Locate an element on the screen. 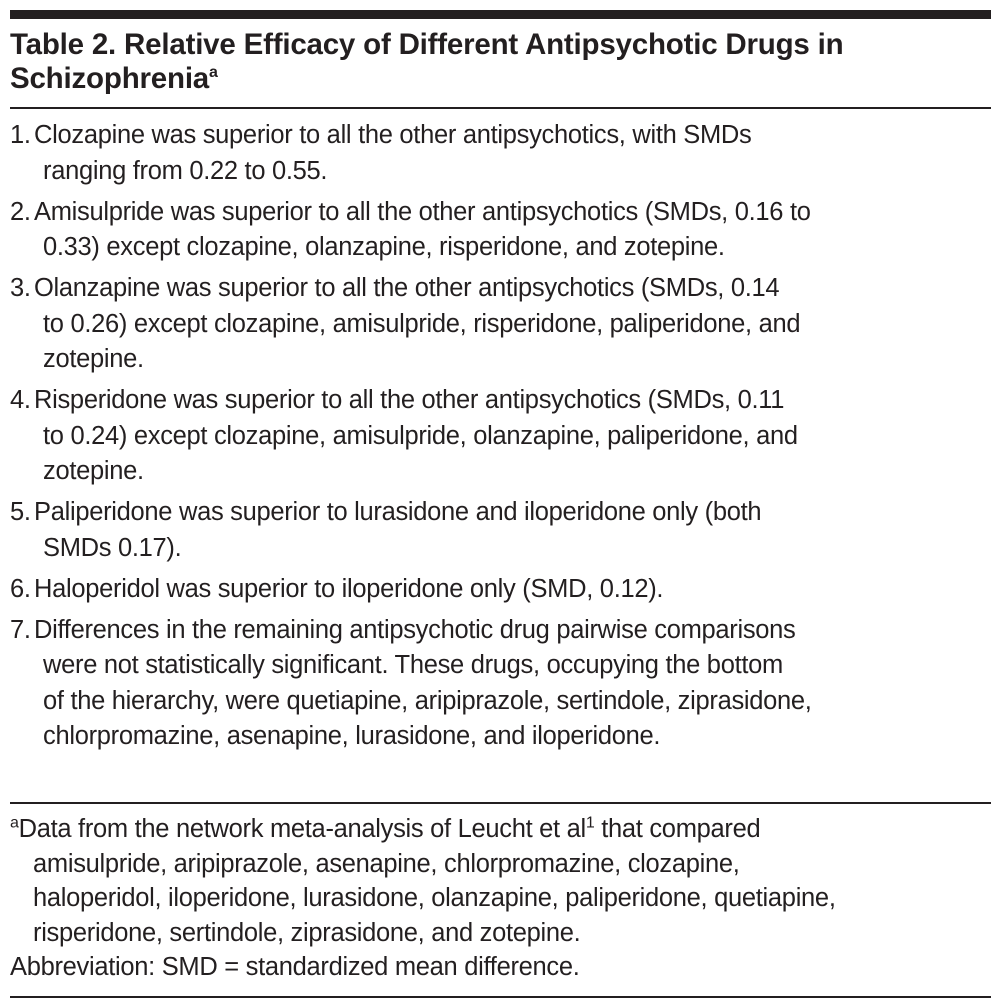 This screenshot has width=1001, height=1005. footnote-rule is located at coordinates (500, 803).